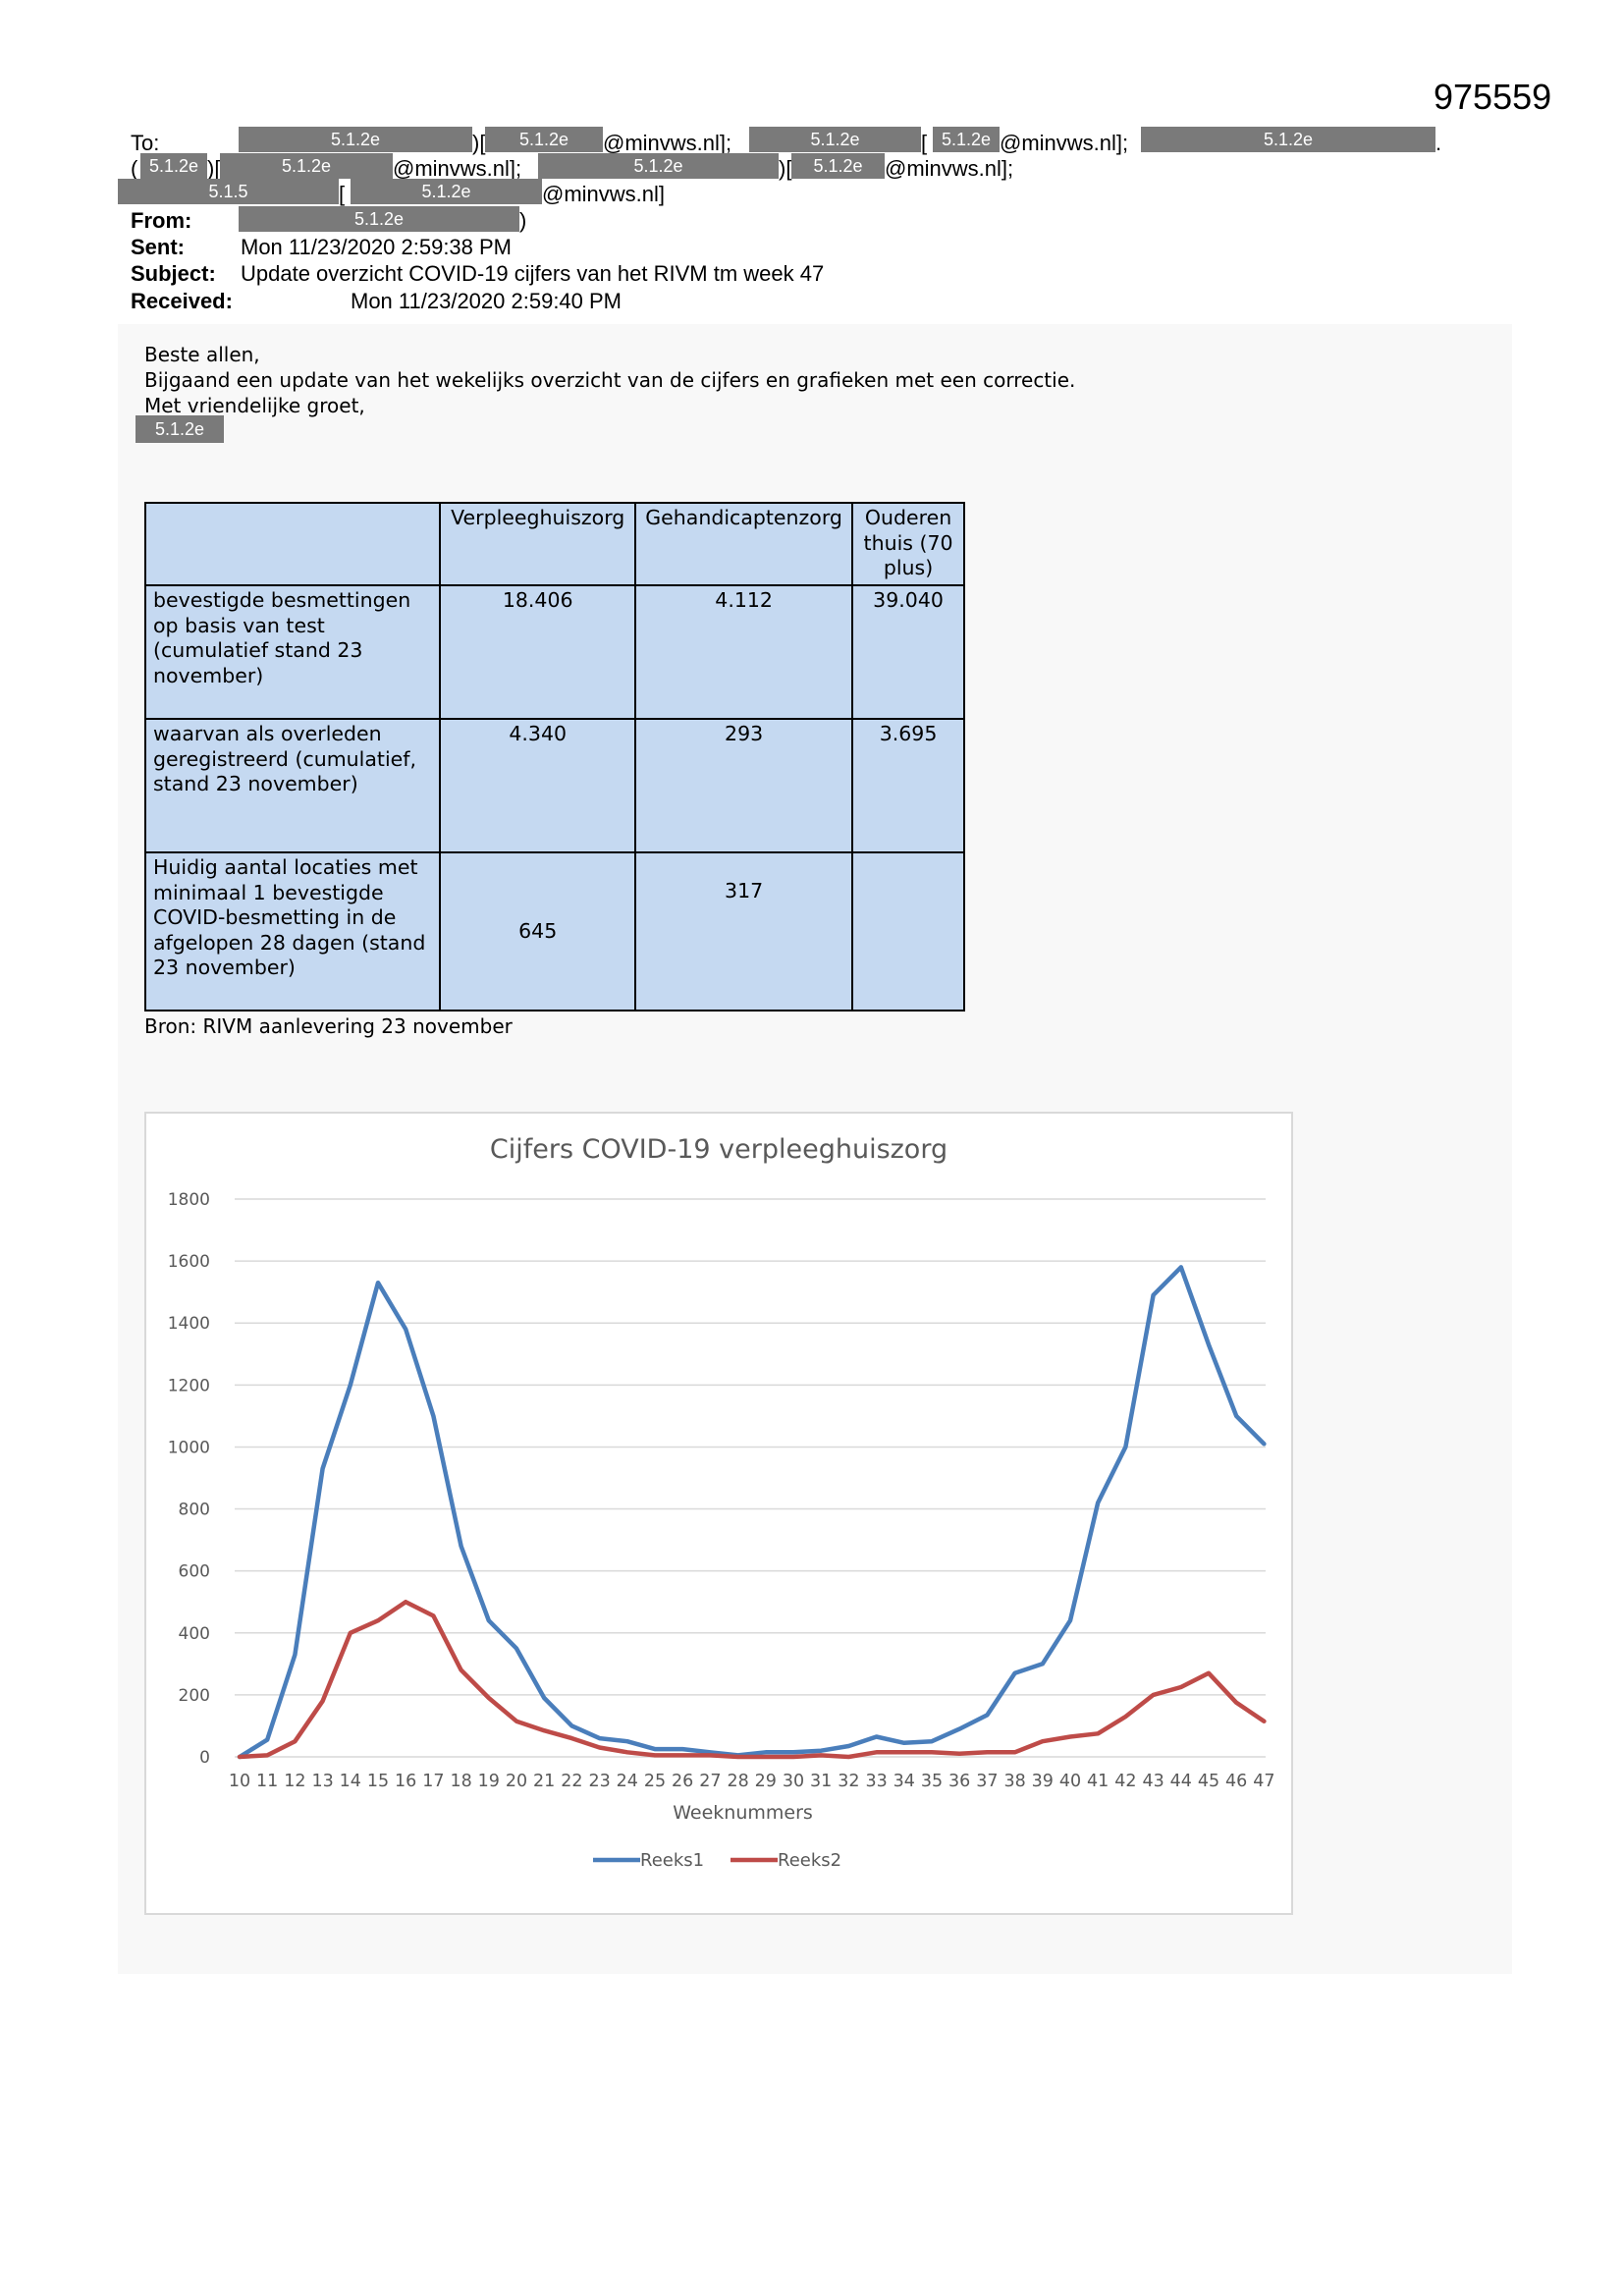  What do you see at coordinates (194, 1696) in the screenshot?
I see `y-tick-label: 200` at bounding box center [194, 1696].